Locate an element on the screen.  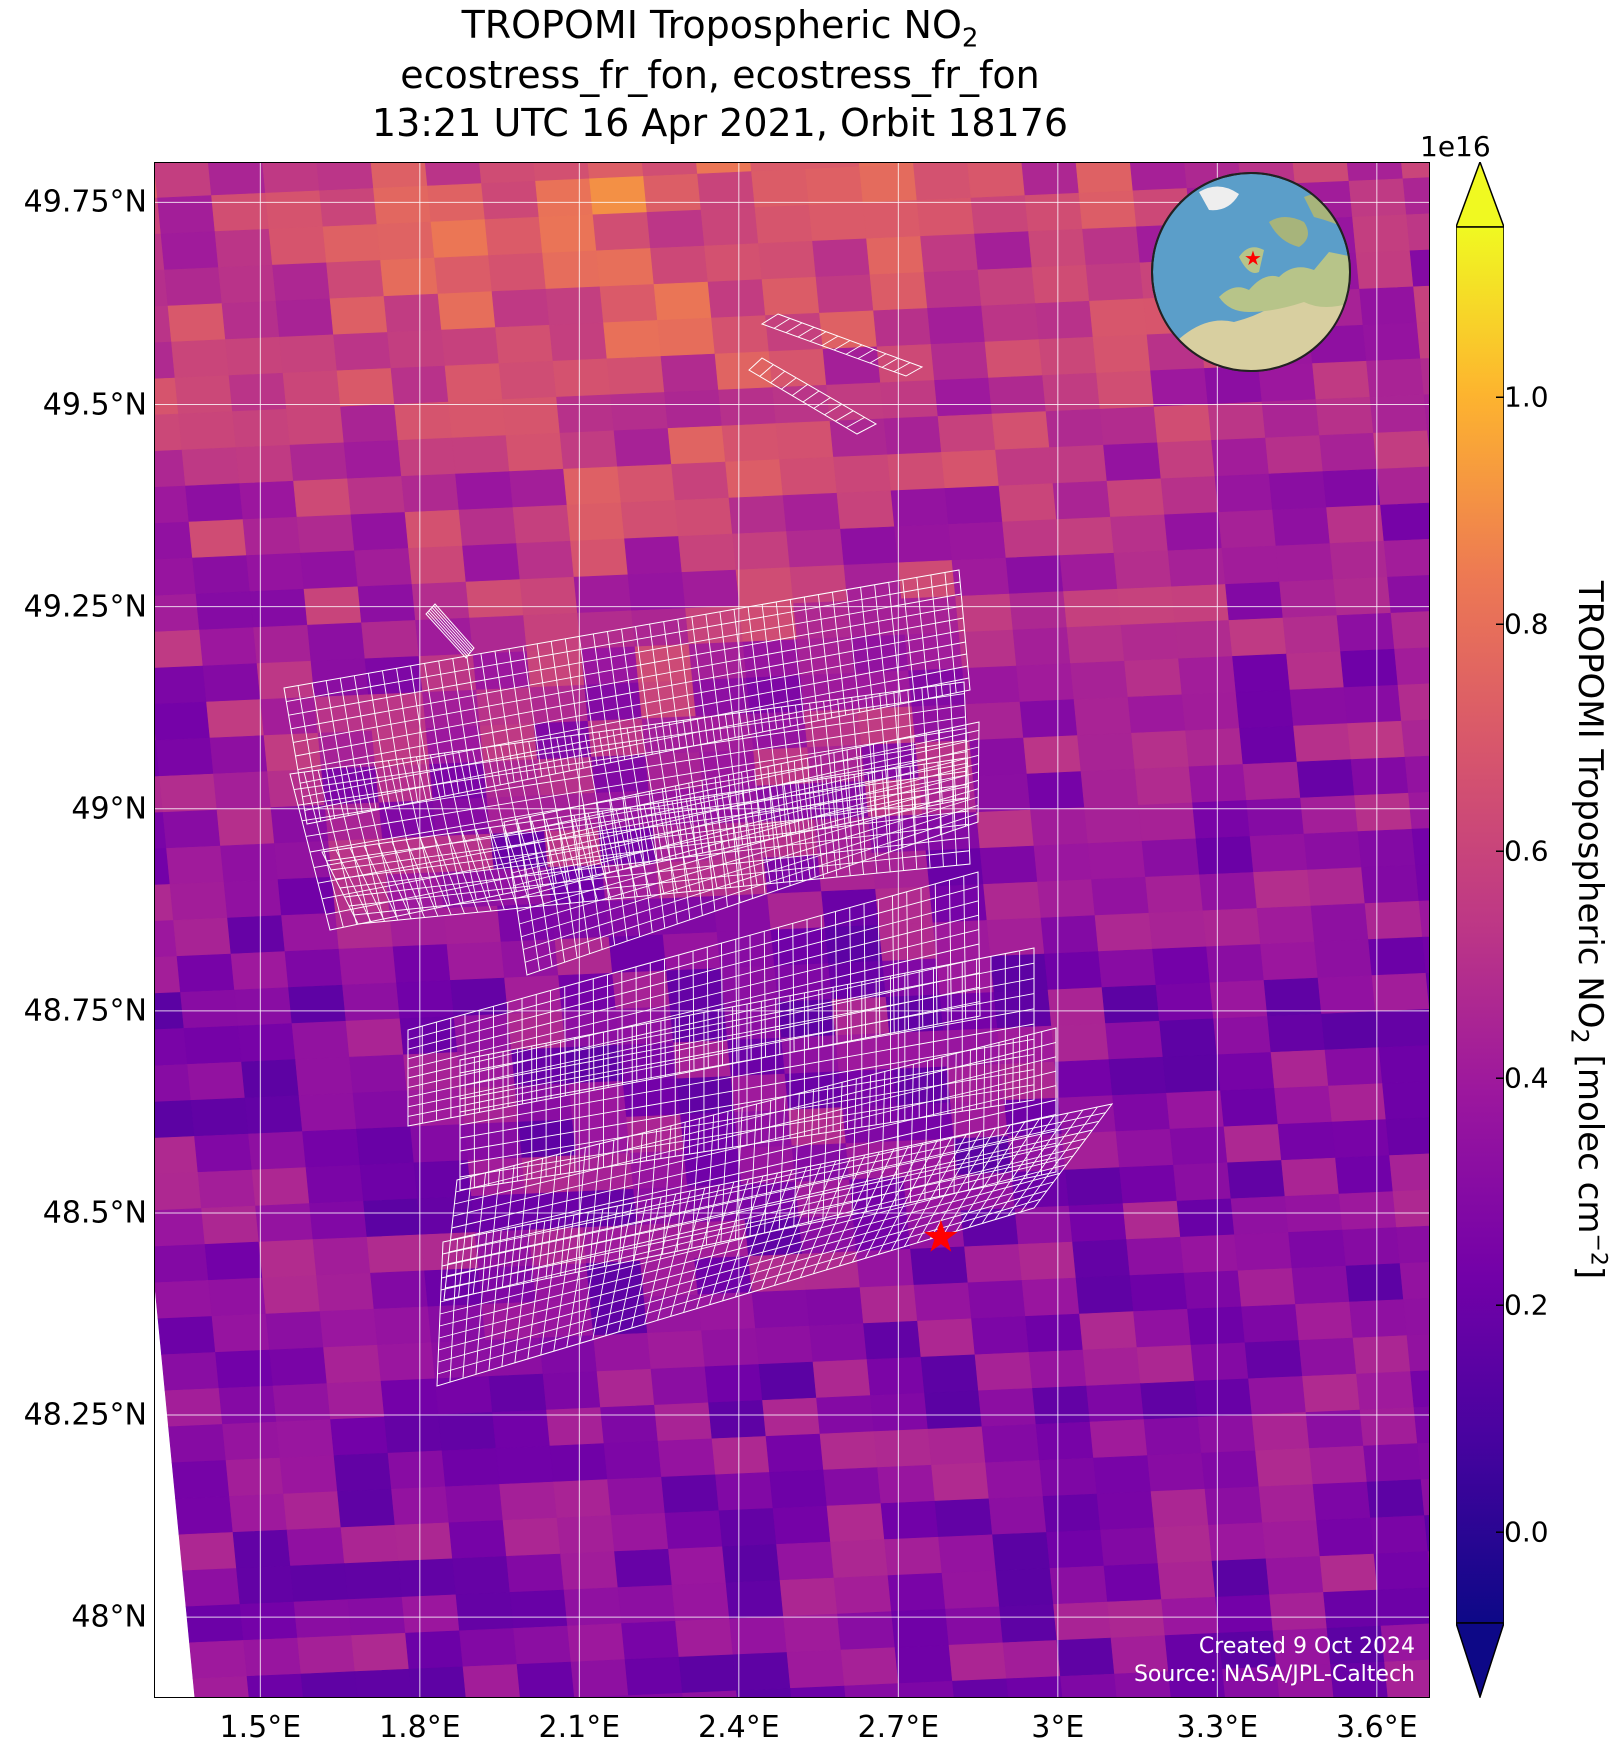
footer-source: Source: NASA/JPL-Caltech is located at coordinates (1274, 1674).